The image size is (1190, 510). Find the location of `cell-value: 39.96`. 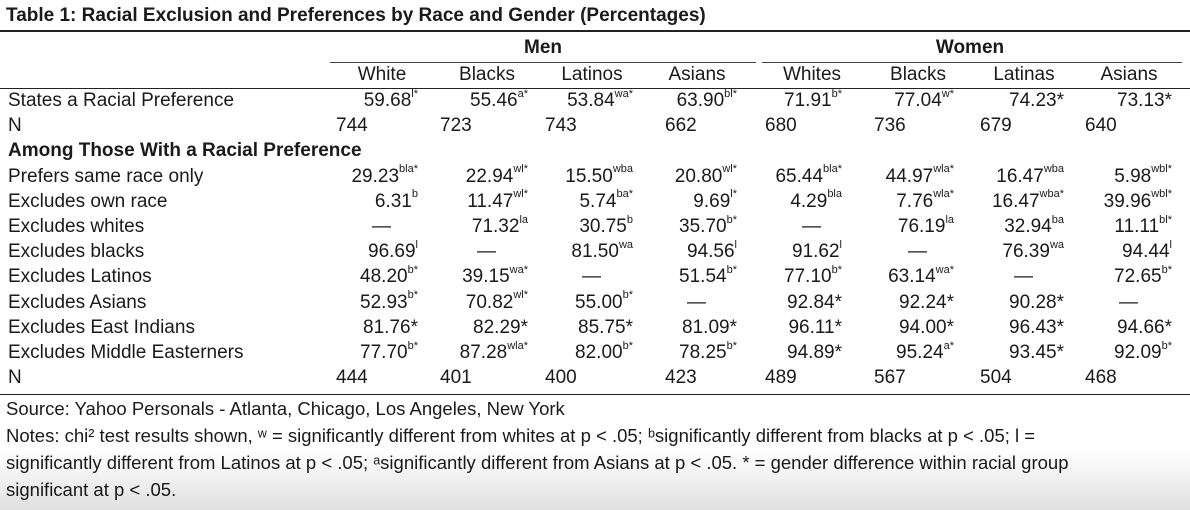

cell-value: 39.96 is located at coordinates (1127, 201).